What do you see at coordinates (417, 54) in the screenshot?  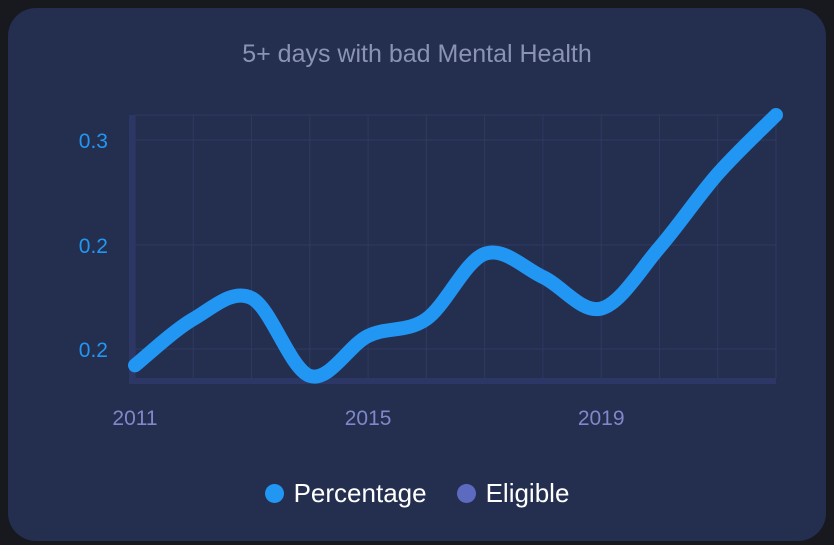 I see `chart-title: 5+ days with bad Mental Health` at bounding box center [417, 54].